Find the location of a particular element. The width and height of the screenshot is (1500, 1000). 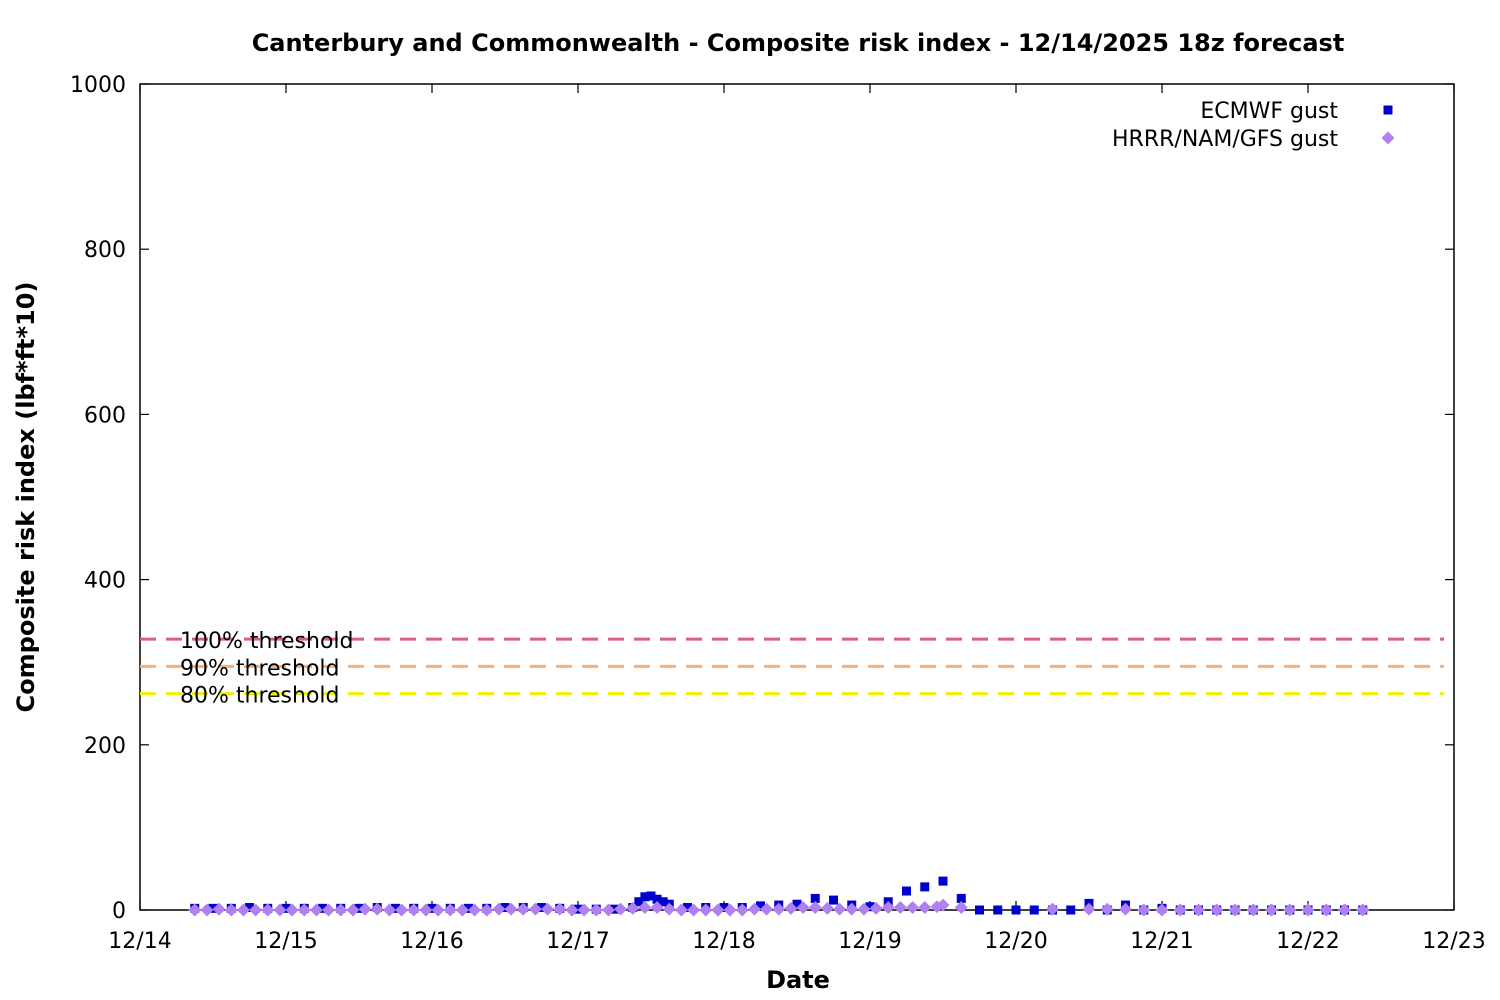

x-tick-label: 12/20 is located at coordinates (1015, 941).